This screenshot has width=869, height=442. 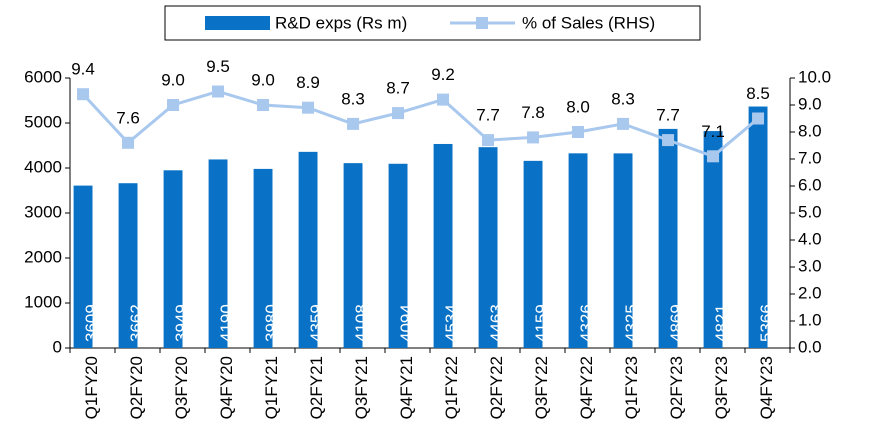 I want to click on y2-tick-label: 3.0, so click(x=810, y=265).